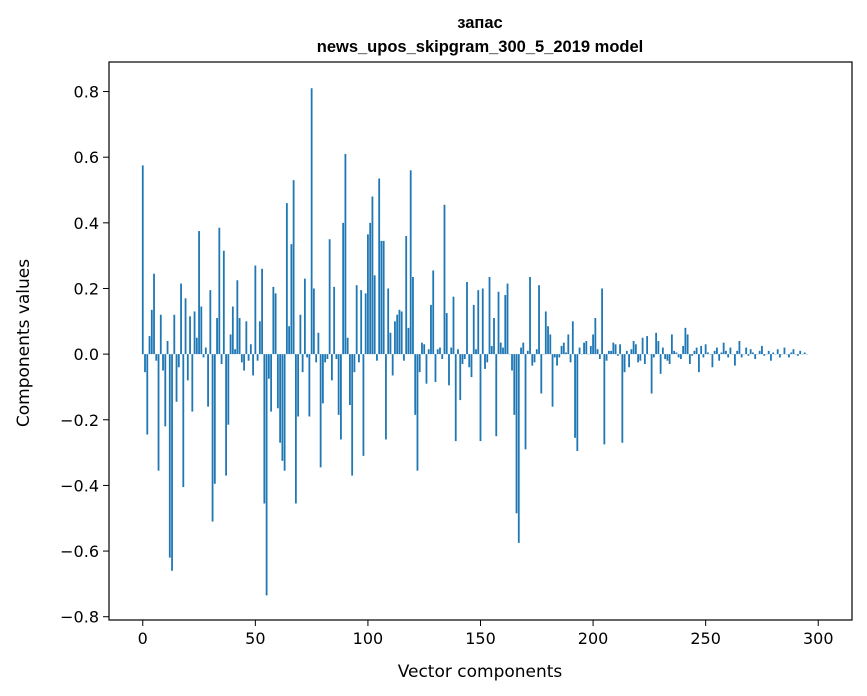 The image size is (867, 696). I want to click on y-axis-label: Components values, so click(24, 343).